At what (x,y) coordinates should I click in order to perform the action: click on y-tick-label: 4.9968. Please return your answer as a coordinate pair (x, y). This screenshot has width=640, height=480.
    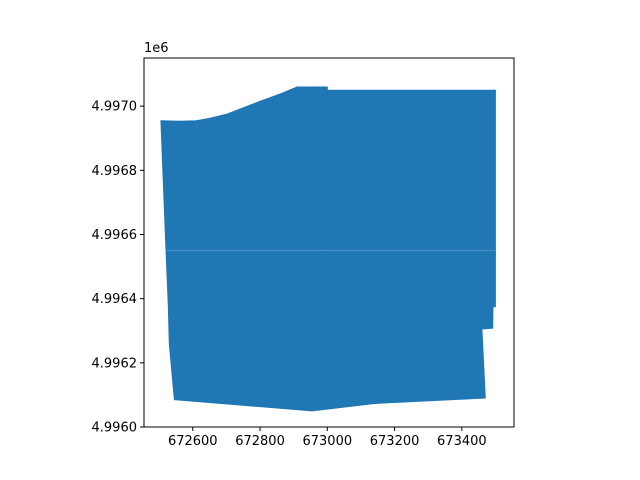
    Looking at the image, I should click on (115, 171).